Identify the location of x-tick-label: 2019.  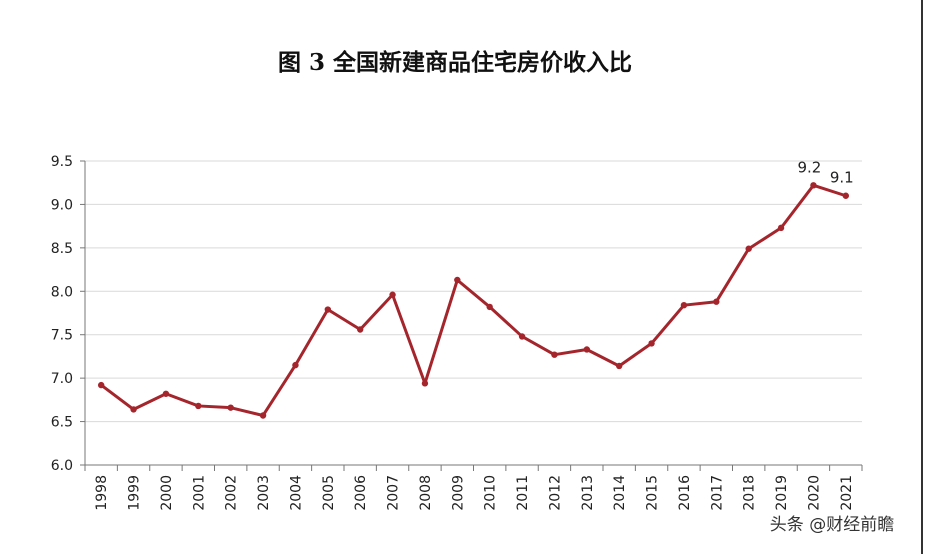
(782, 493).